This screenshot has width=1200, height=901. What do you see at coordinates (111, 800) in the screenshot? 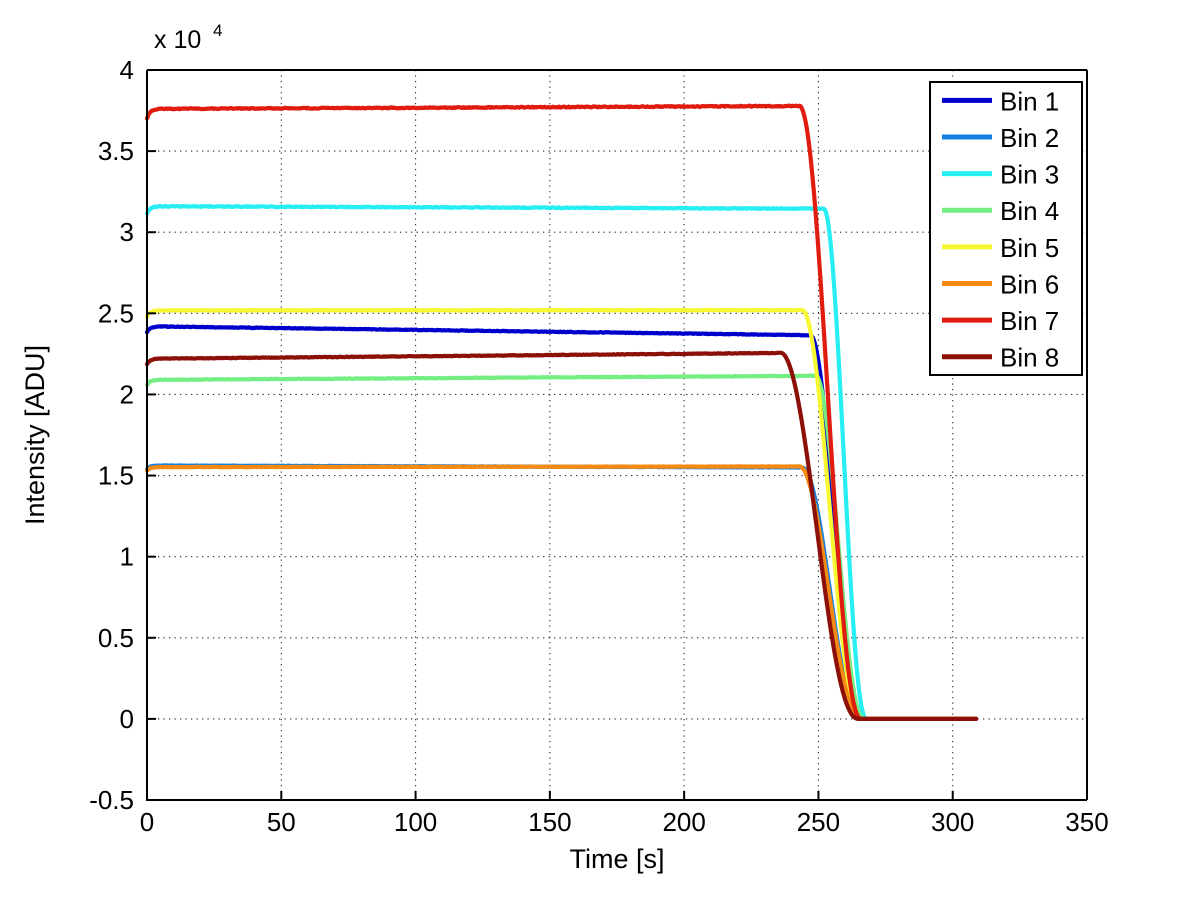
I see `y-tick-label: -0.5` at bounding box center [111, 800].